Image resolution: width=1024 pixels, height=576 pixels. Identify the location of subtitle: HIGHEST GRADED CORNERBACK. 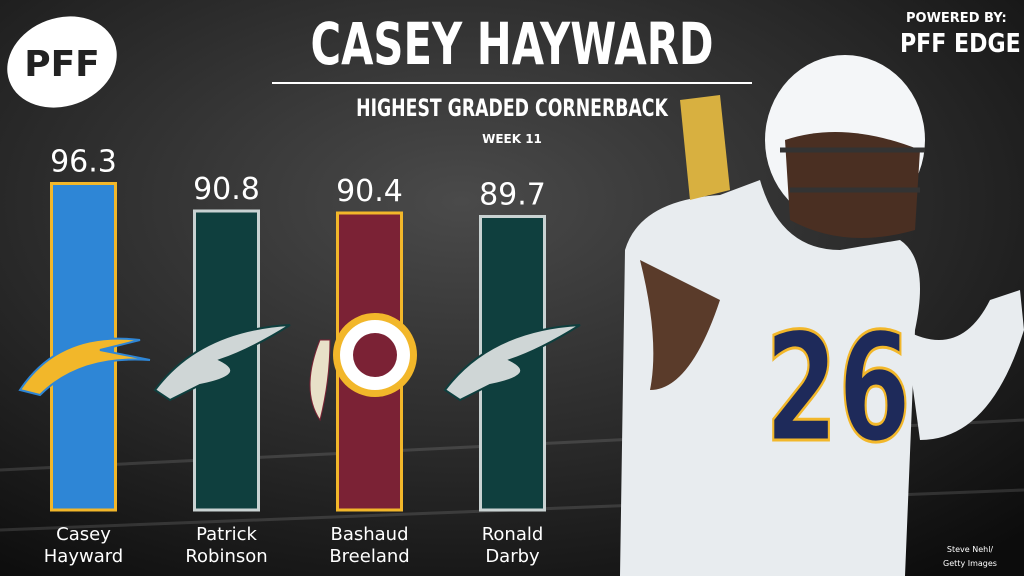
(512, 108).